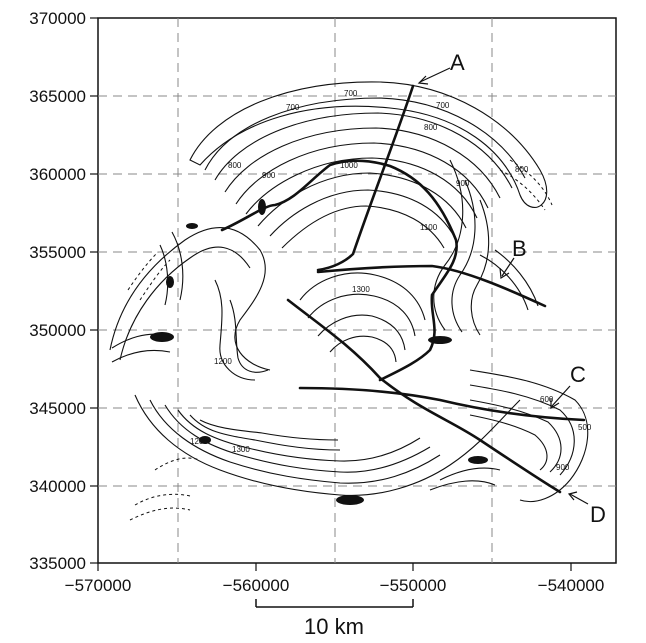 This screenshot has height=643, width=646. I want to click on y-tick-label: 340000, so click(57, 486).